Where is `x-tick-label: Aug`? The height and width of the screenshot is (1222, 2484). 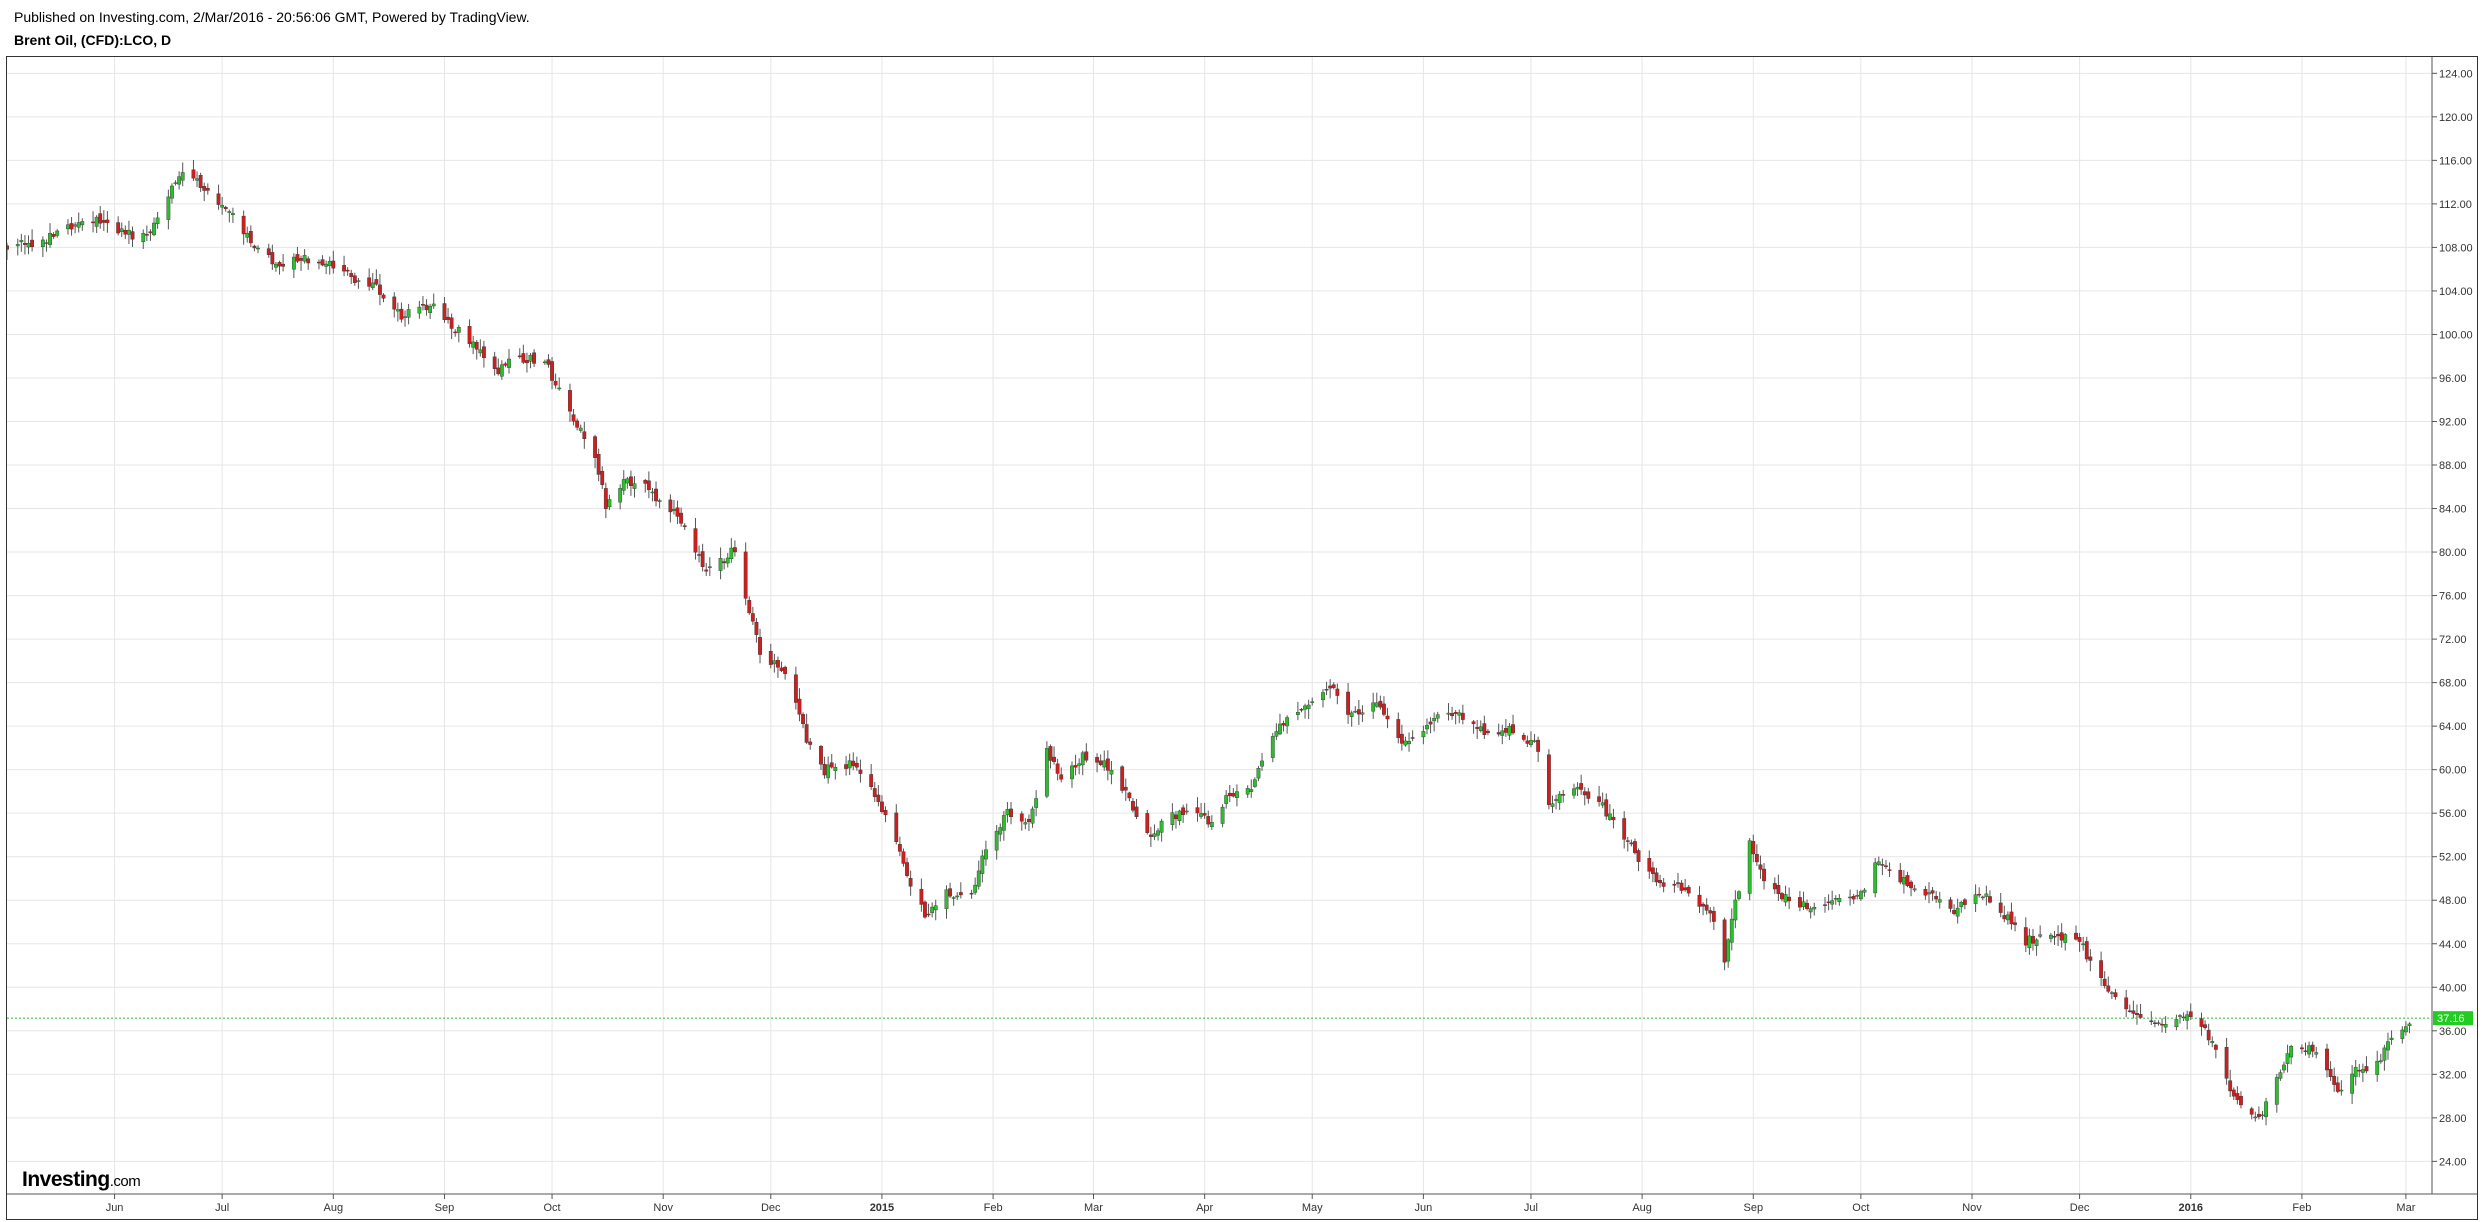 x-tick-label: Aug is located at coordinates (334, 1208).